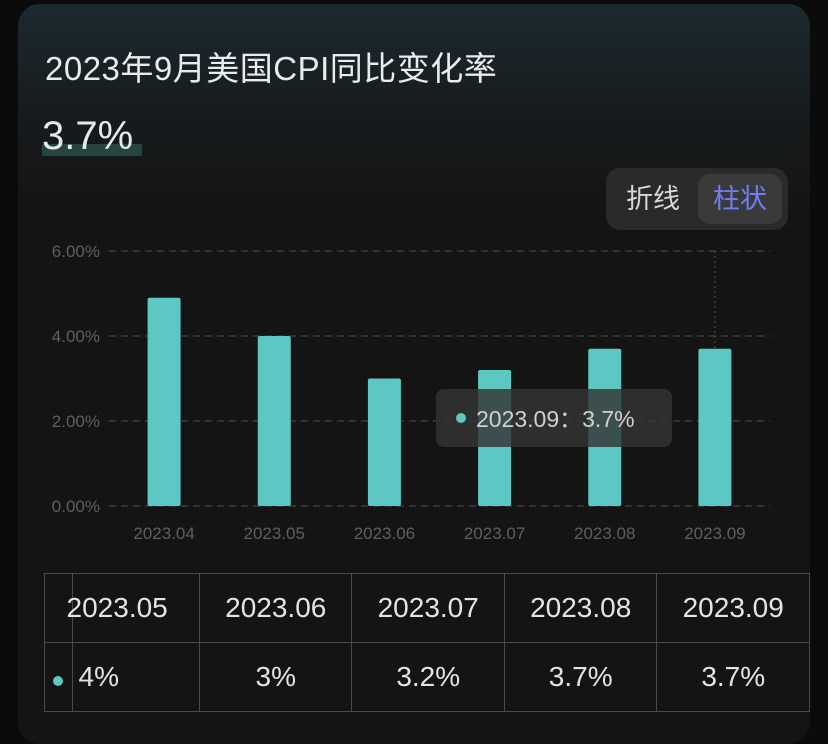 The image size is (828, 744). Describe the element at coordinates (136, 677) in the screenshot. I see `table-cell: 4%` at that location.